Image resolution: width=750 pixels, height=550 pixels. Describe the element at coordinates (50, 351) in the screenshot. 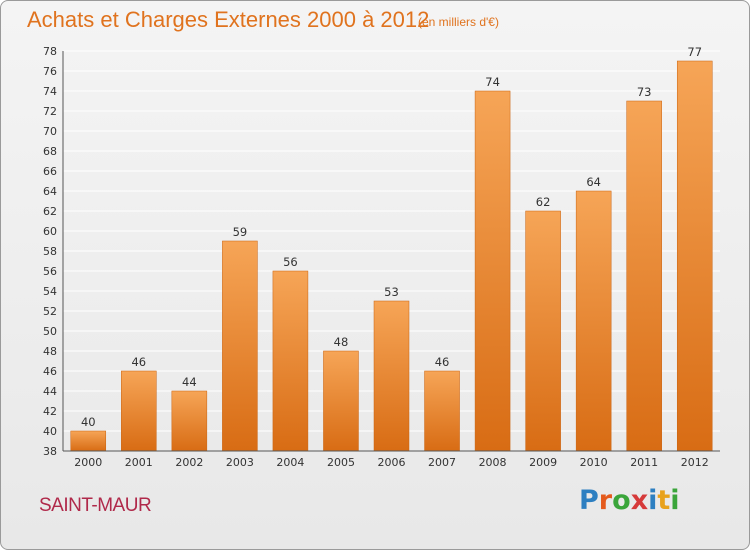

I see `y-tick-label: 48` at that location.